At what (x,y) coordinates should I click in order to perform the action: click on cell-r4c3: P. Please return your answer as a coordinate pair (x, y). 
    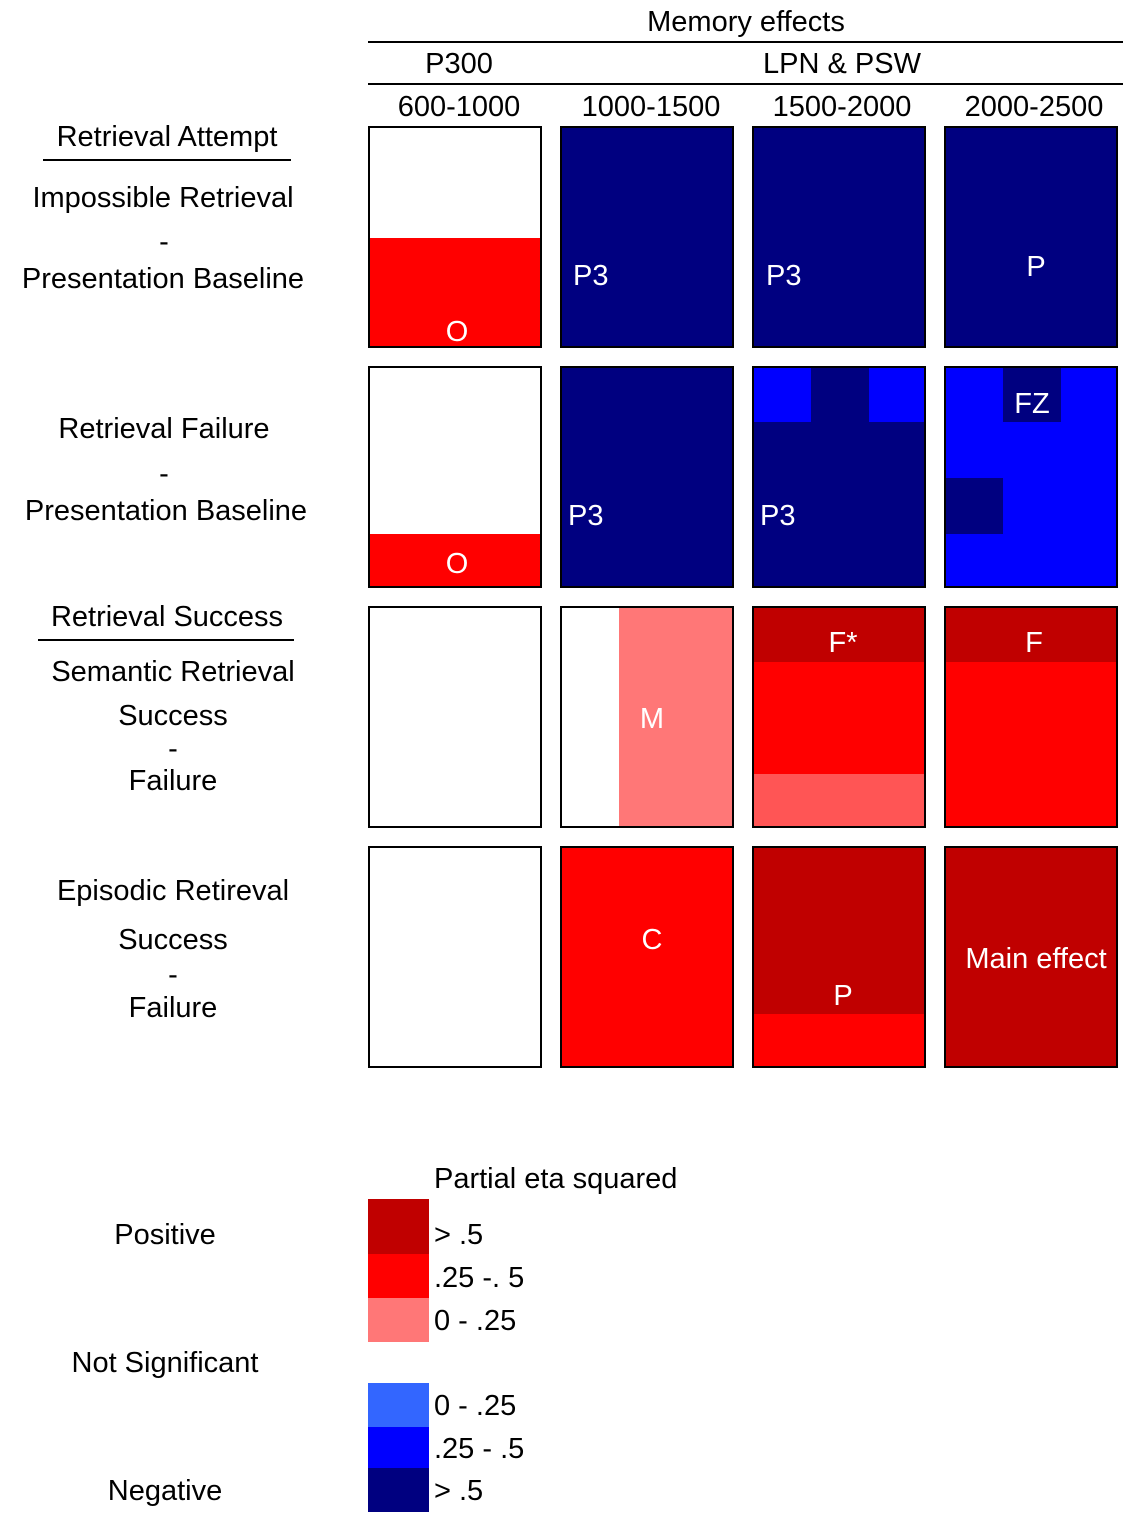
    Looking at the image, I should click on (839, 957).